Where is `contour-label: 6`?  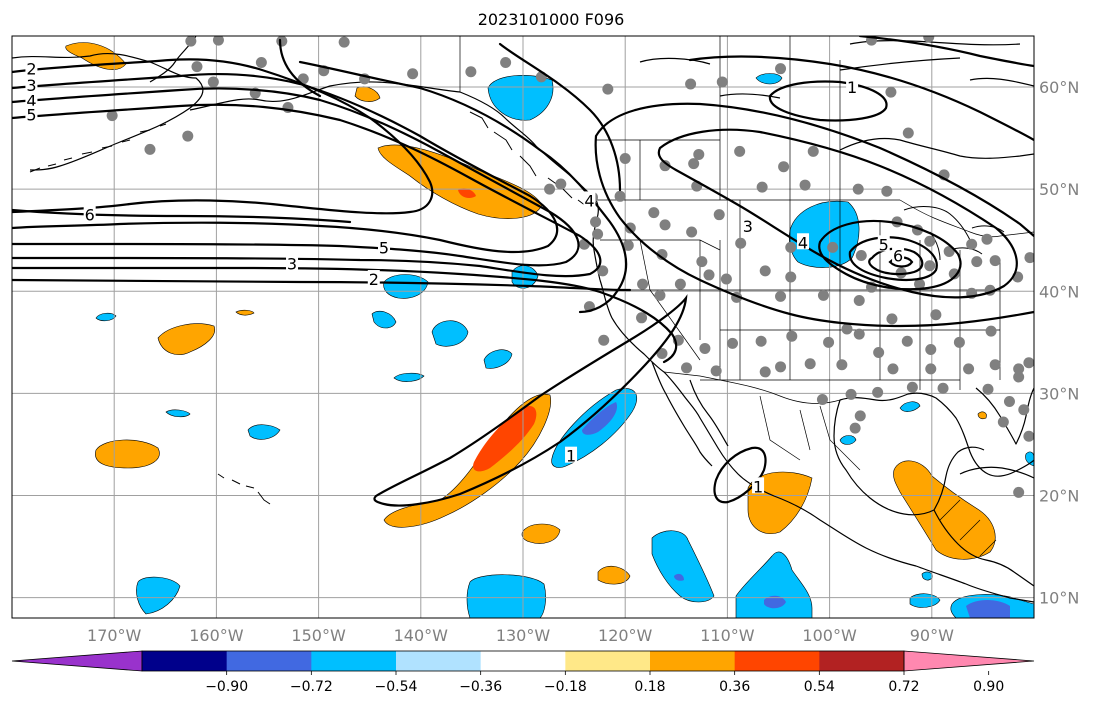
contour-label: 6 is located at coordinates (898, 256).